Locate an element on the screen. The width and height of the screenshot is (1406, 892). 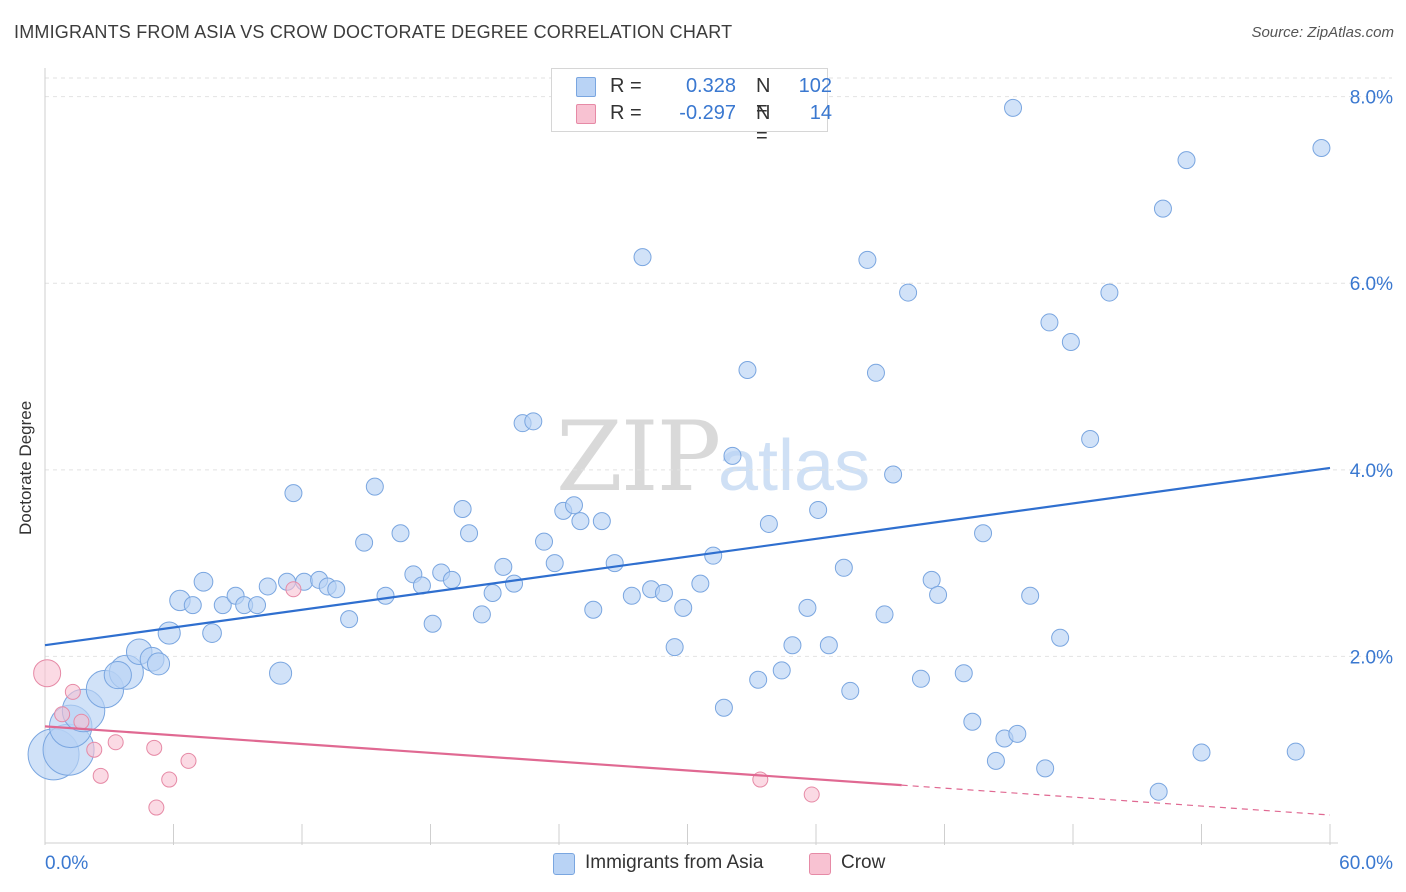
legend-label-asia: Immigrants from Asia is located at coordinates (674, 862).